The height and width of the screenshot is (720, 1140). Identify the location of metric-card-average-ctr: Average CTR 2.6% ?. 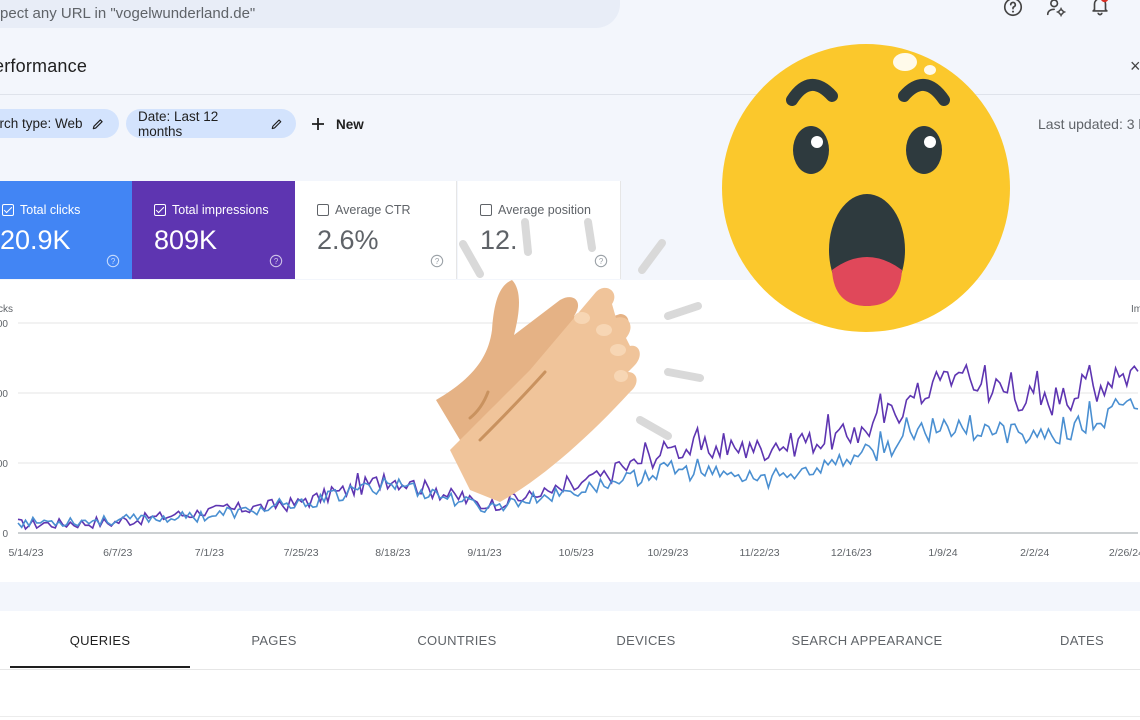
(376, 230).